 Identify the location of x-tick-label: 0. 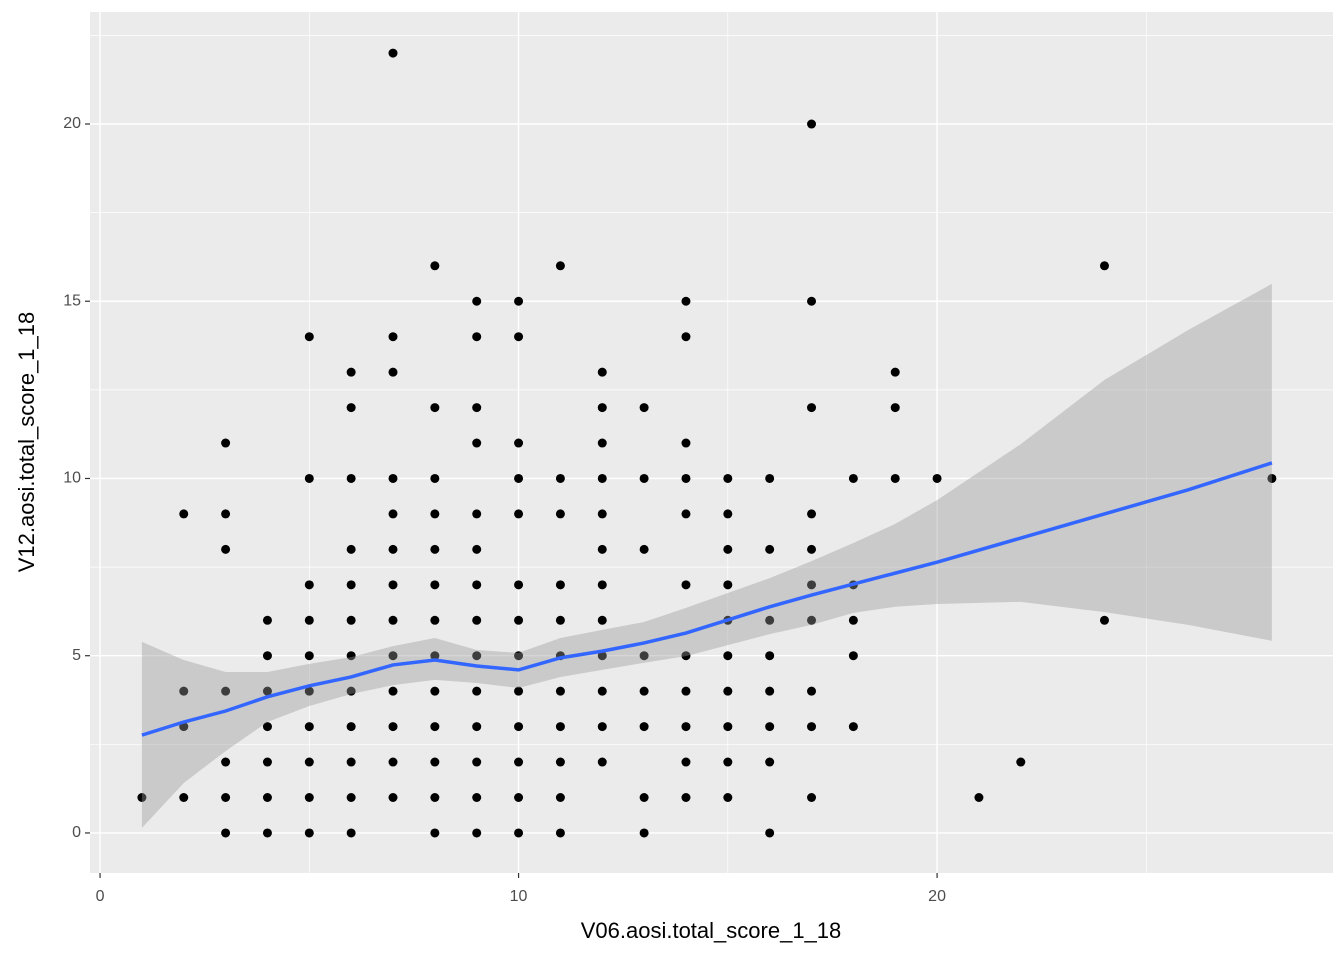
(100, 896).